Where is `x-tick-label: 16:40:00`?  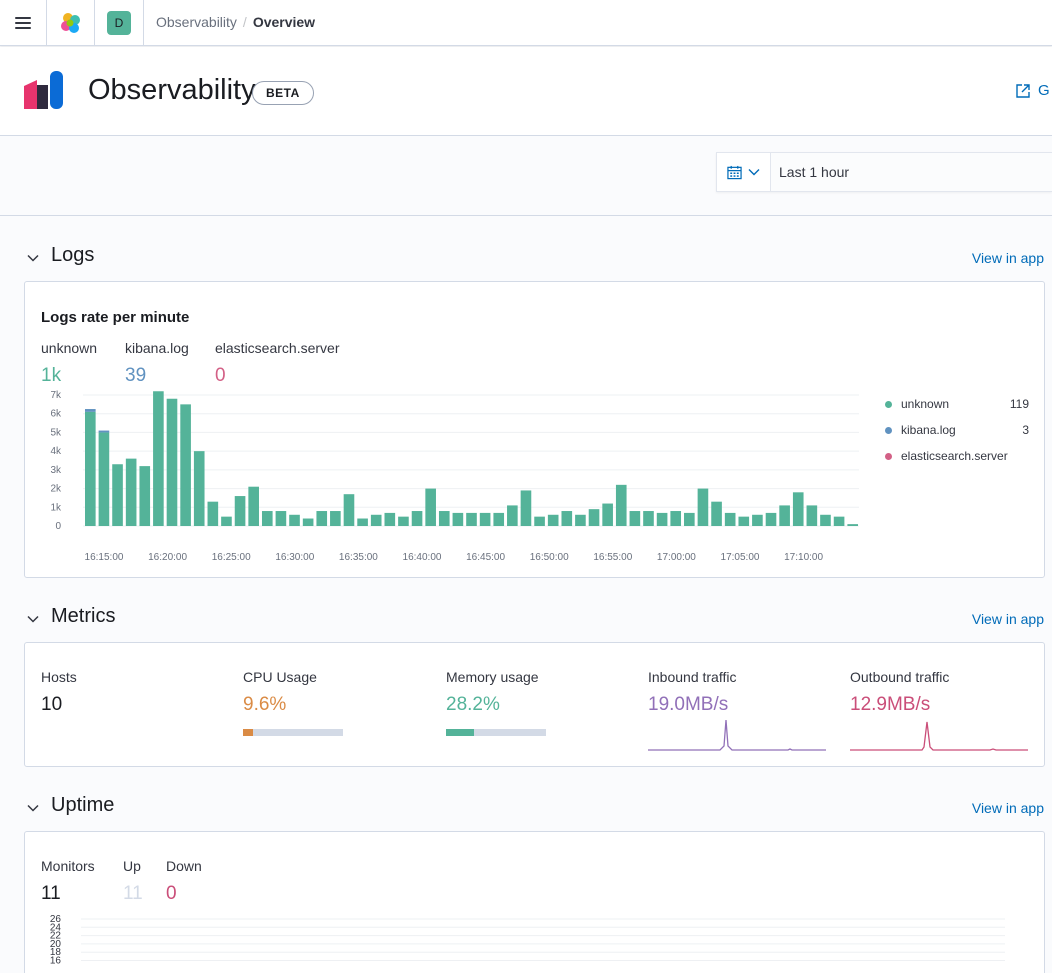 x-tick-label: 16:40:00 is located at coordinates (422, 557).